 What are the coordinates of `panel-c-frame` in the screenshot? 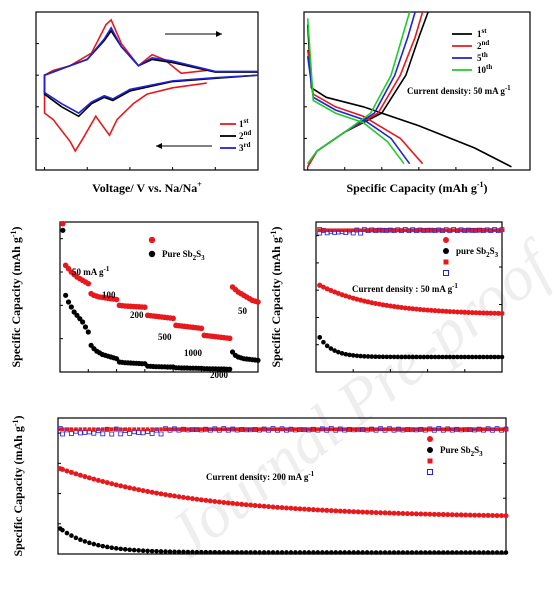 It's located at (159, 297).